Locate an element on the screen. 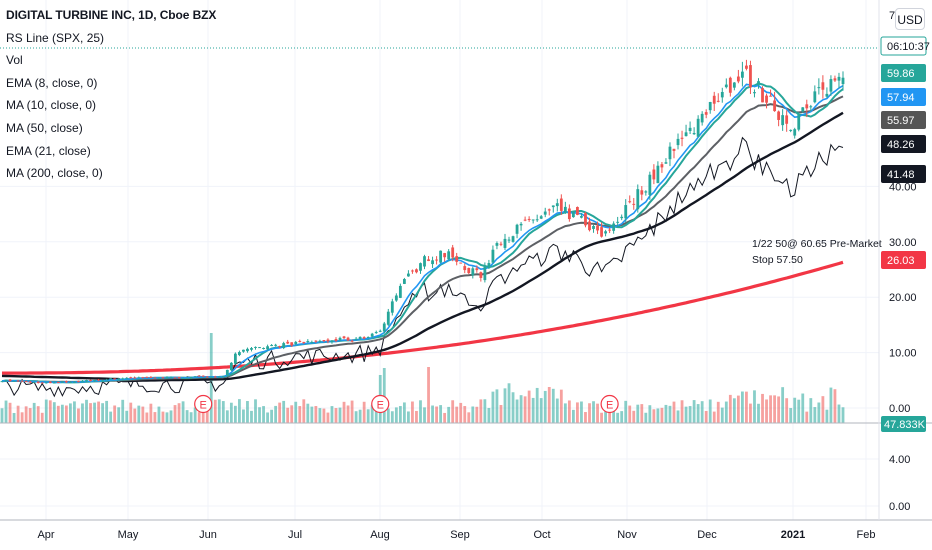  price-badge-label: 06:10:37 is located at coordinates (908, 47).